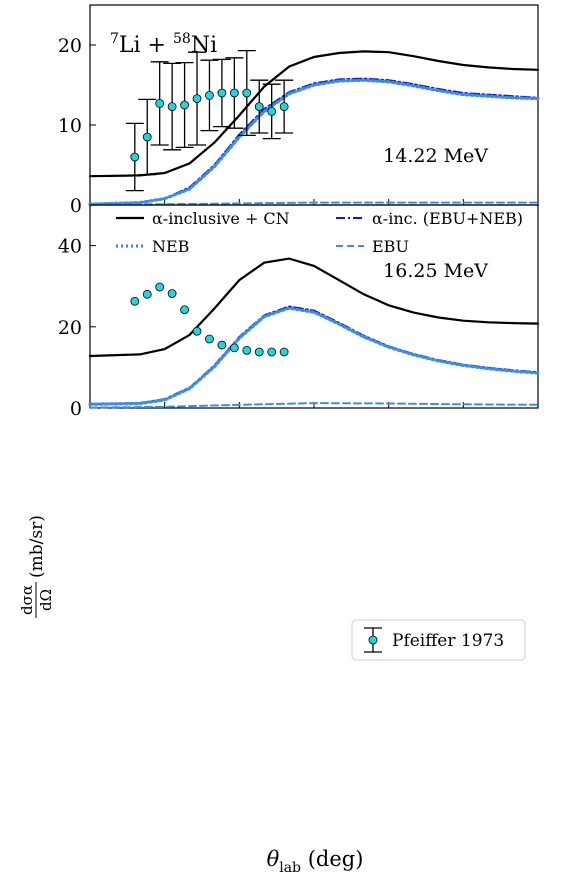 The height and width of the screenshot is (879, 575). I want to click on y-tick-label: 40, so click(70, 247).